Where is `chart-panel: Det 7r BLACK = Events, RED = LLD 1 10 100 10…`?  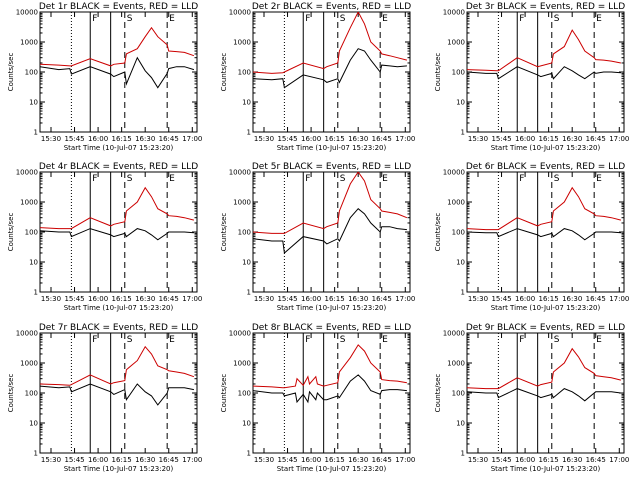 chart-panel: Det 7r BLACK = Events, RED = LLD 1 10 100 10… is located at coordinates (104, 398).